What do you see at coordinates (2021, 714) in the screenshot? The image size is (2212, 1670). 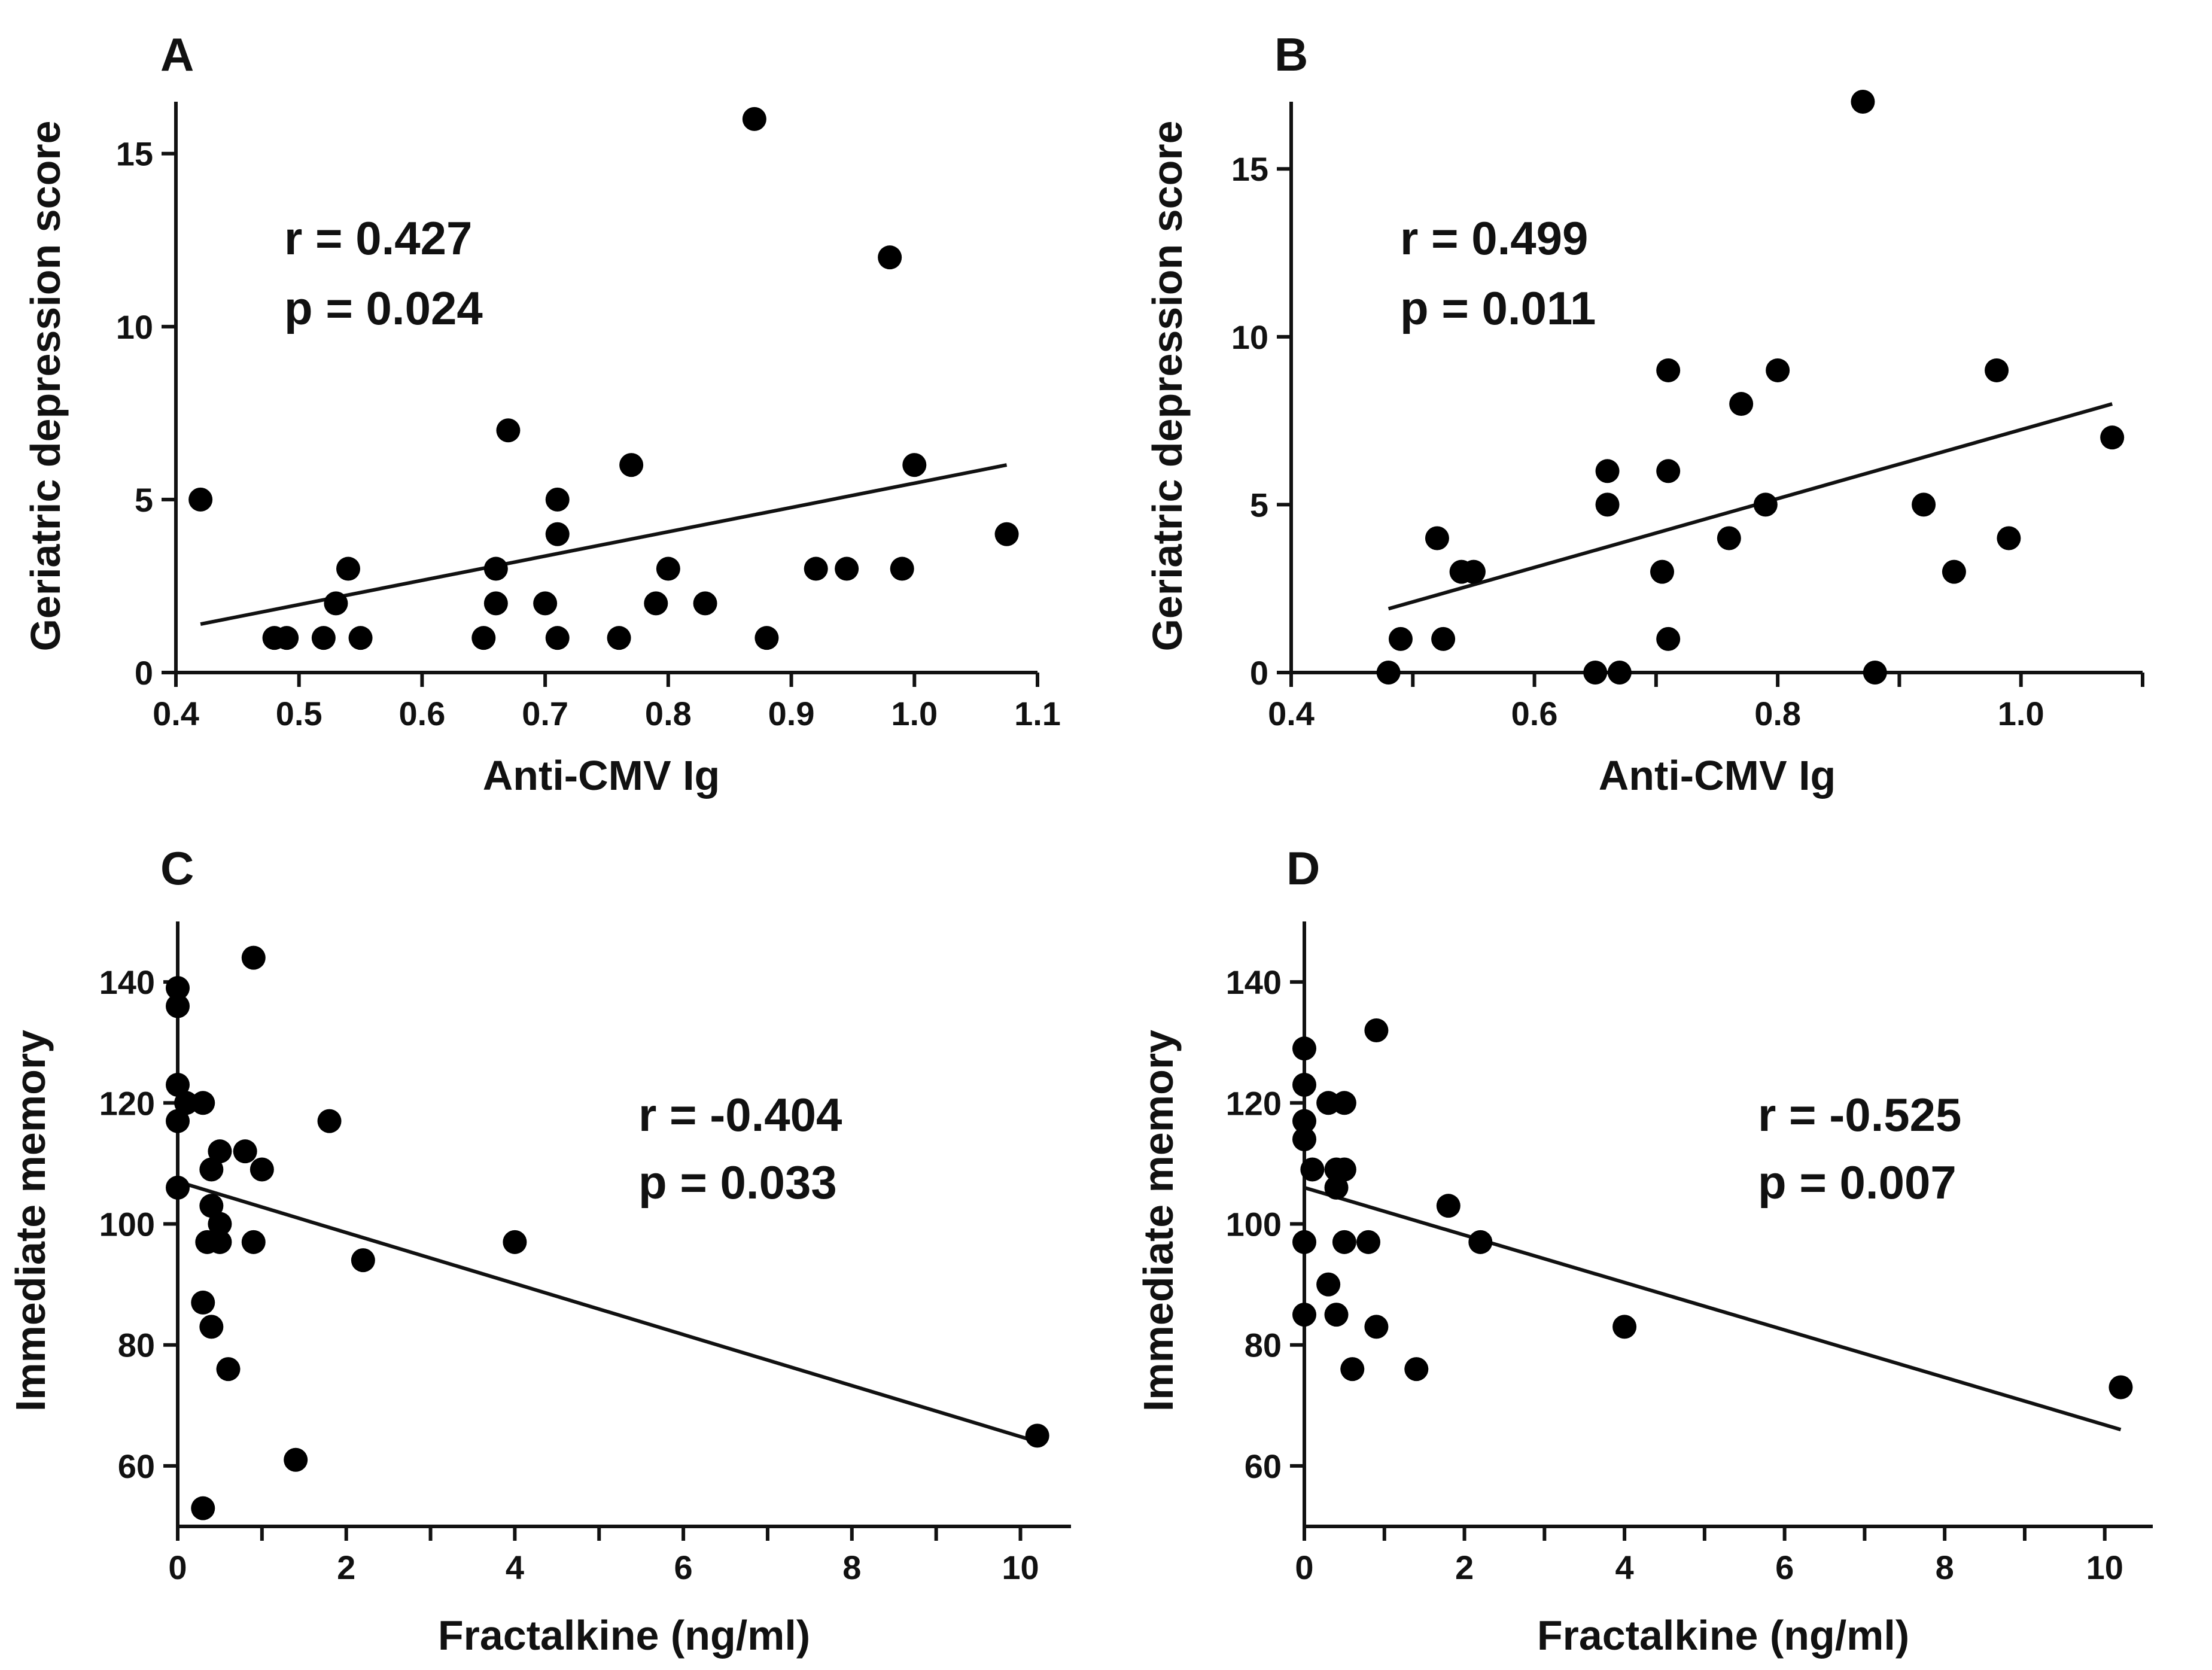 I see `x-tick-label: 1.0` at bounding box center [2021, 714].